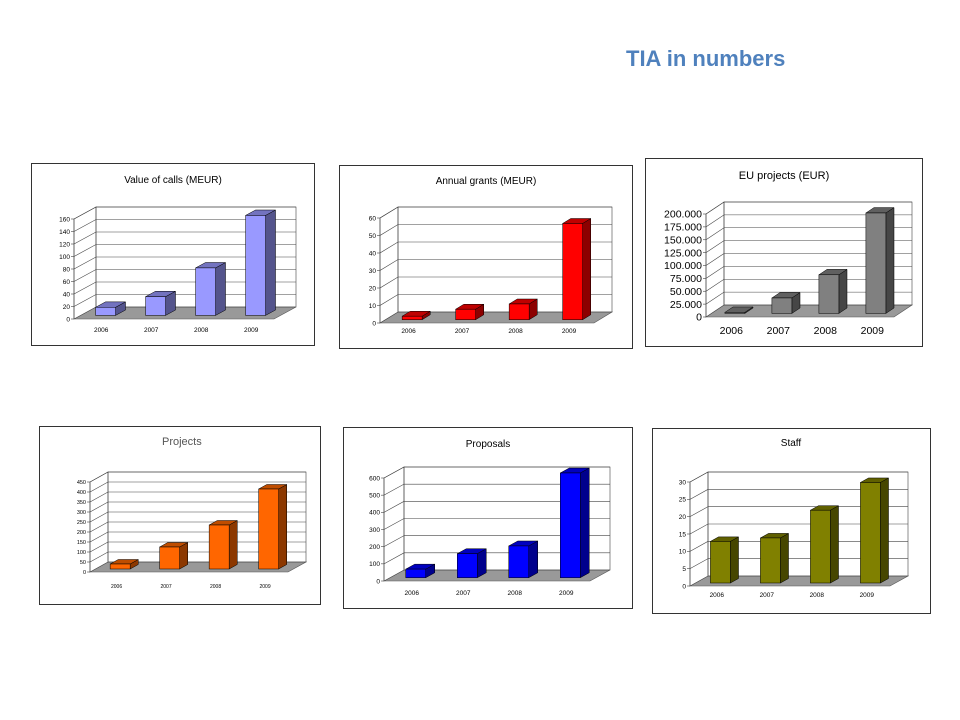 The height and width of the screenshot is (720, 960). I want to click on y-tick-label: 200, so click(374, 547).